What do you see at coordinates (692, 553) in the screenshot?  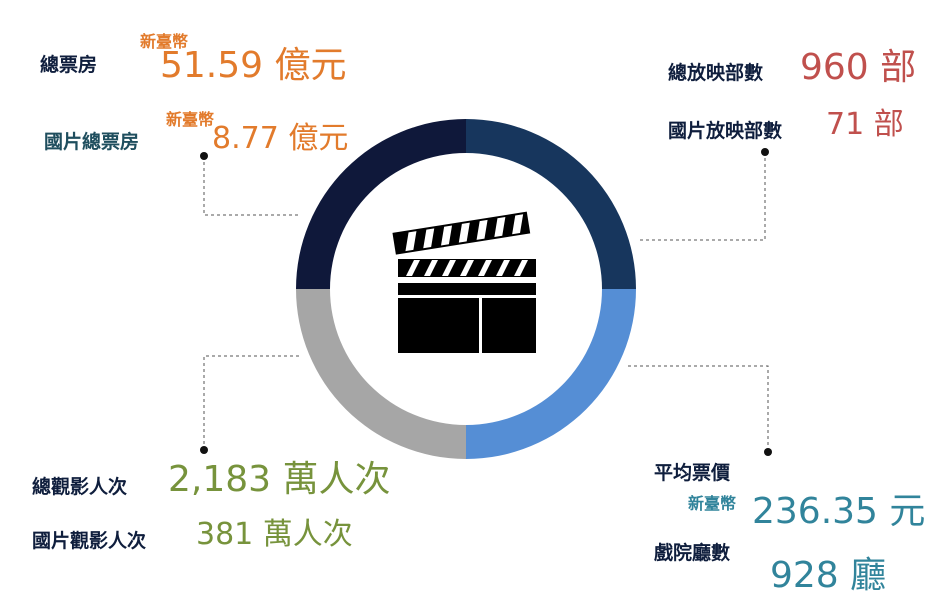 I see `screens-label: 戲院廳數` at bounding box center [692, 553].